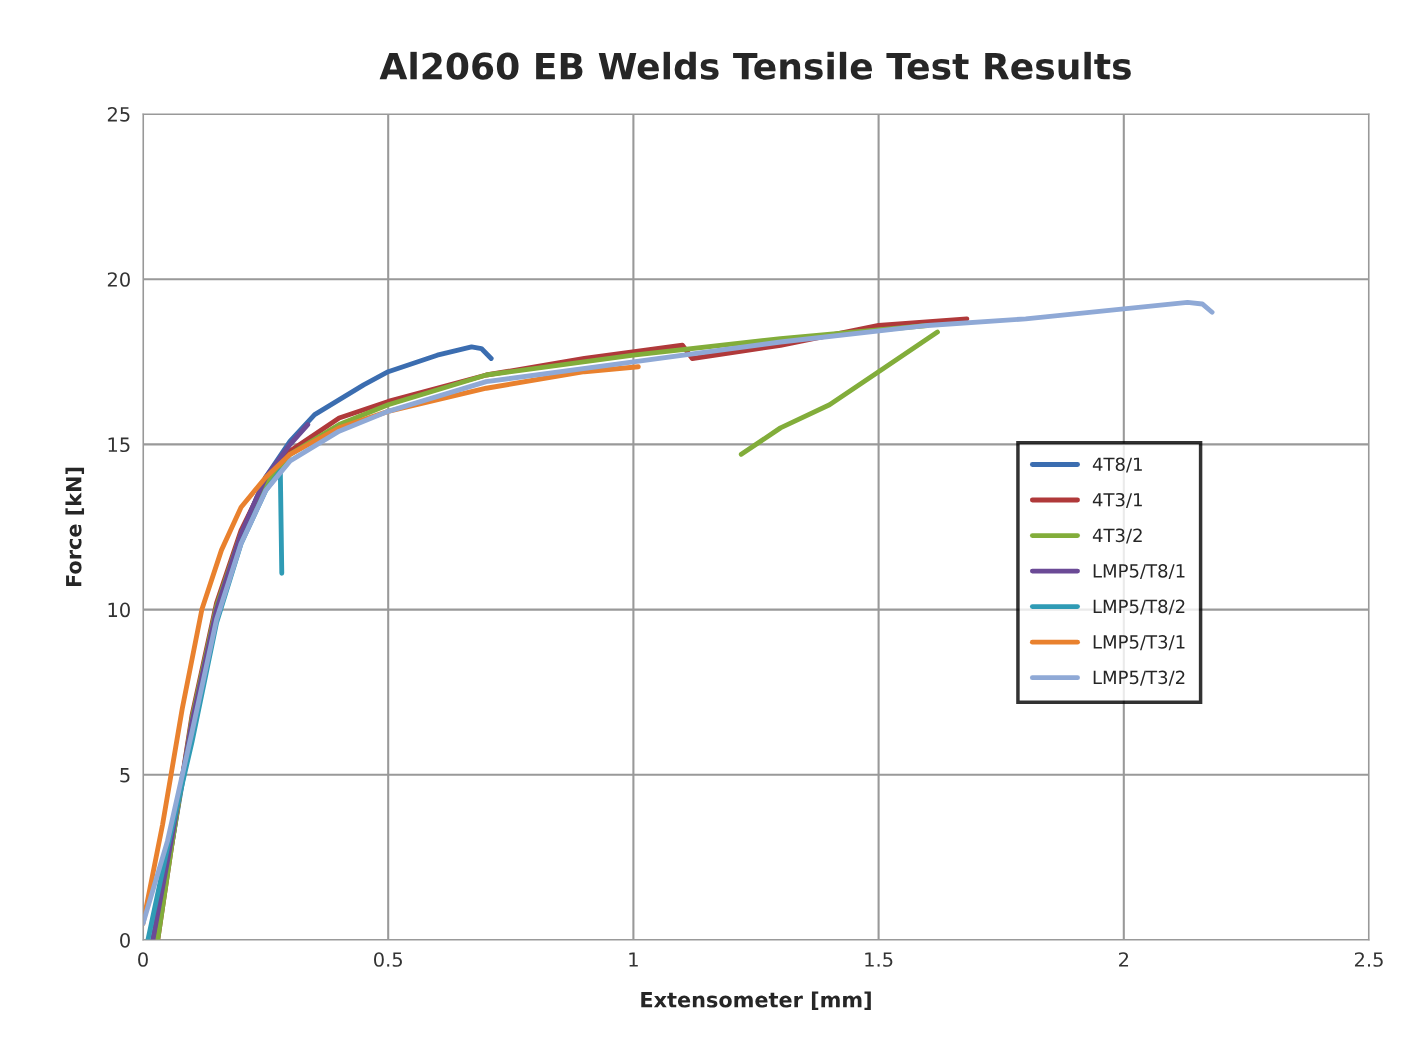  I want to click on x-tick-label: 2.5, so click(1368, 959).